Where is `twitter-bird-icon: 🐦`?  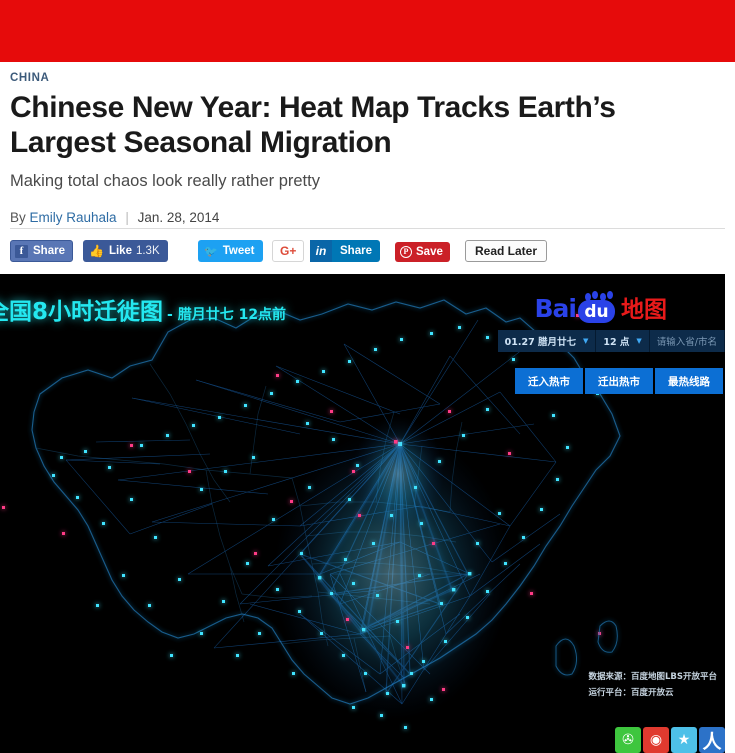
twitter-bird-icon: 🐦 is located at coordinates (211, 251).